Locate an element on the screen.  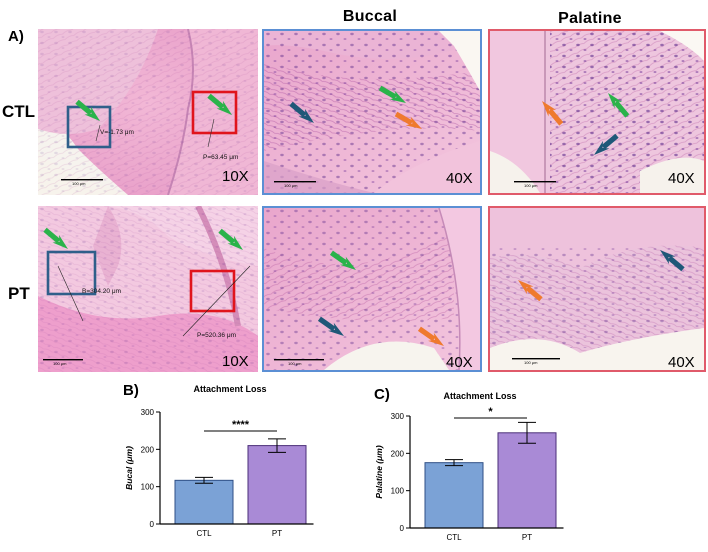
measurement-p: P=520.36 μm is located at coordinates (216, 335).